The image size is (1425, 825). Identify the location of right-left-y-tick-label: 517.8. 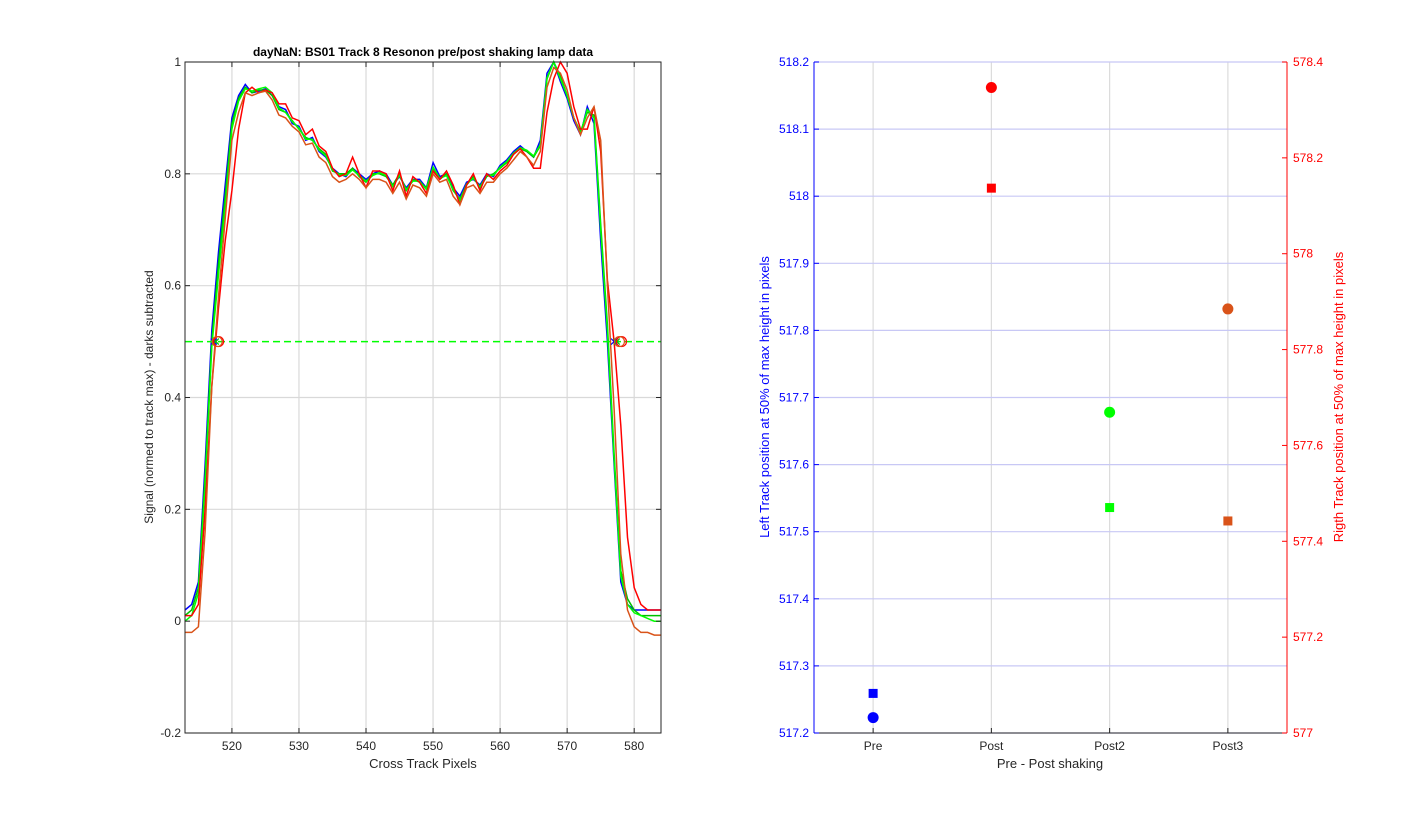
(794, 330).